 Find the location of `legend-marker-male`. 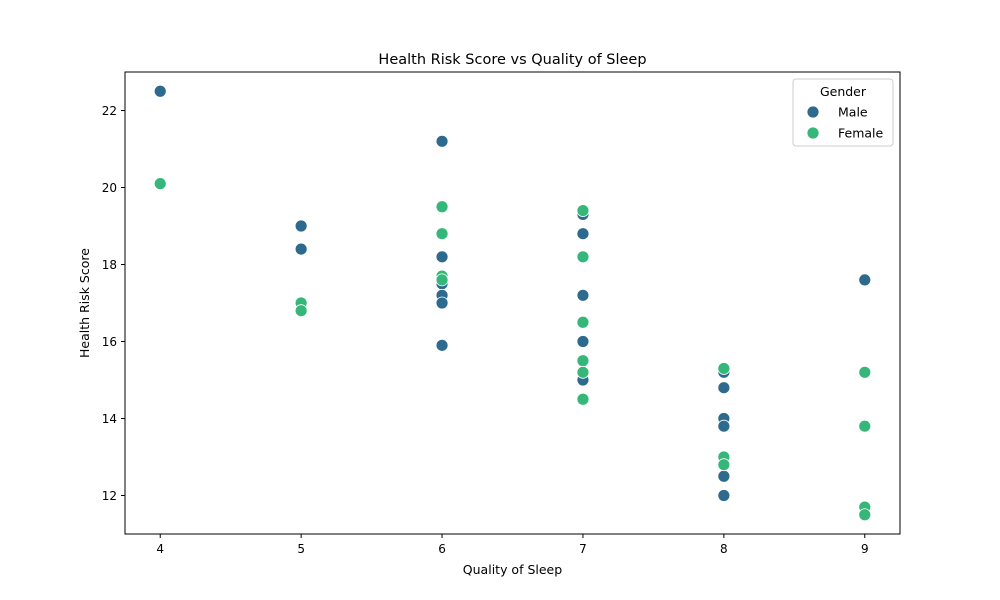

legend-marker-male is located at coordinates (813, 112).